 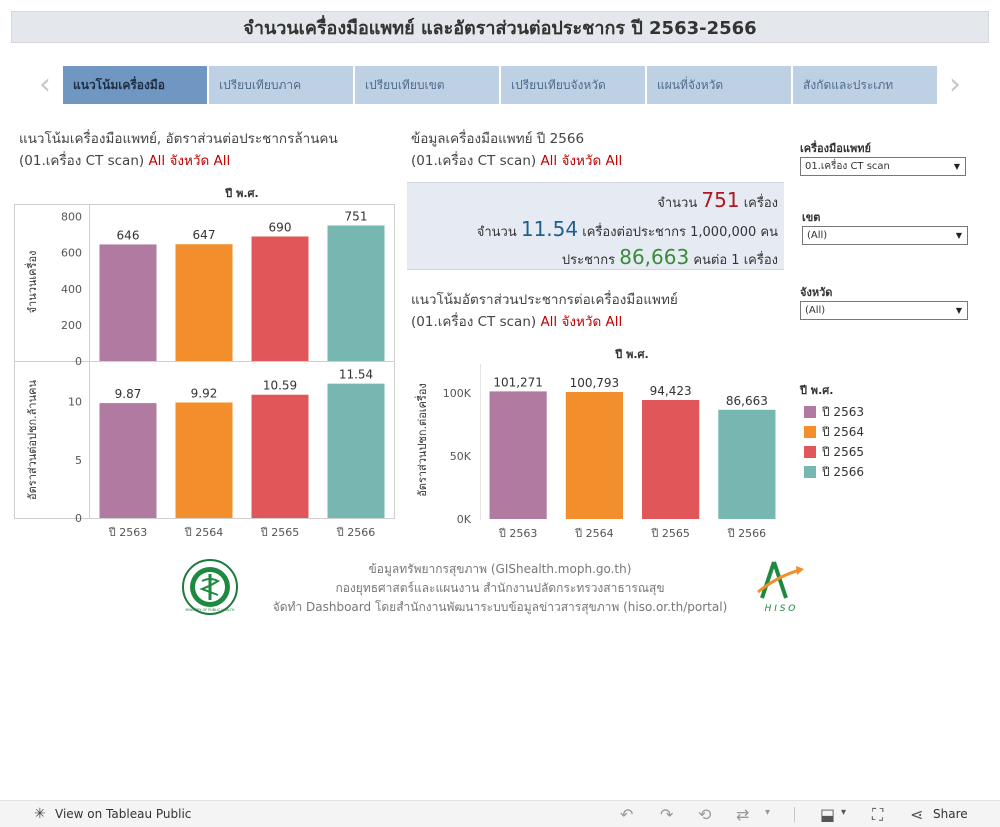 What do you see at coordinates (75, 402) in the screenshot?
I see `rate-chart-ytick: 10` at bounding box center [75, 402].